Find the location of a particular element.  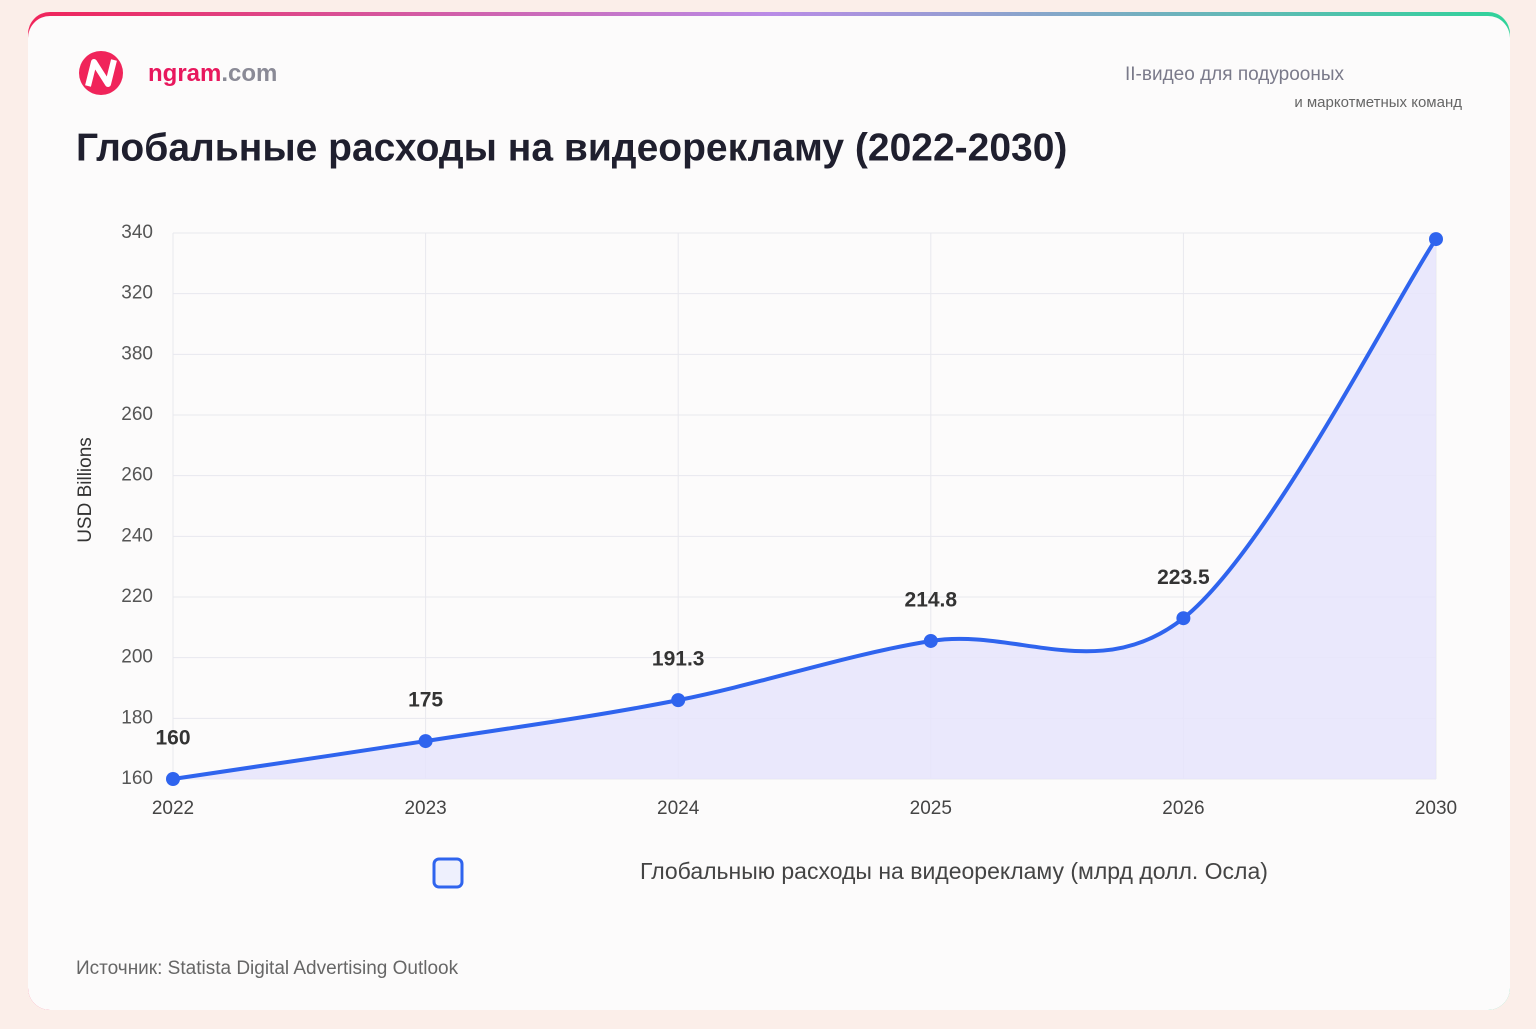

y-tick-label: 180 is located at coordinates (137, 717).